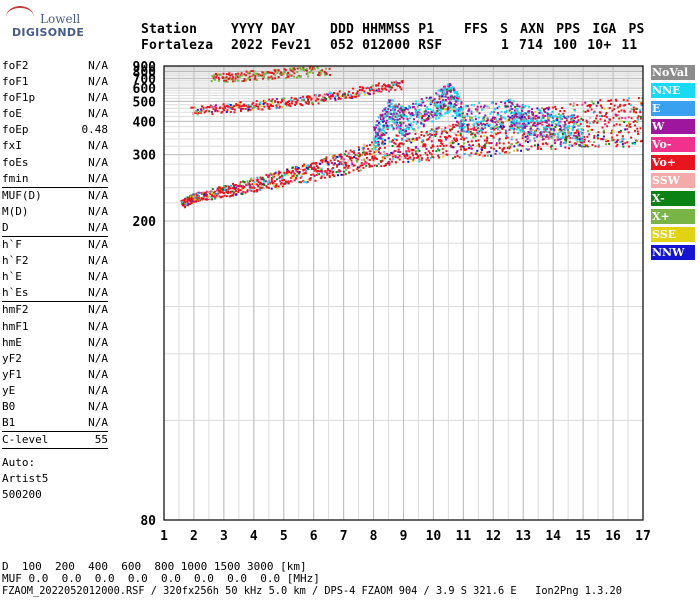 The width and height of the screenshot is (700, 600). What do you see at coordinates (673, 162) in the screenshot?
I see `legend-item-vo: Vo+` at bounding box center [673, 162].